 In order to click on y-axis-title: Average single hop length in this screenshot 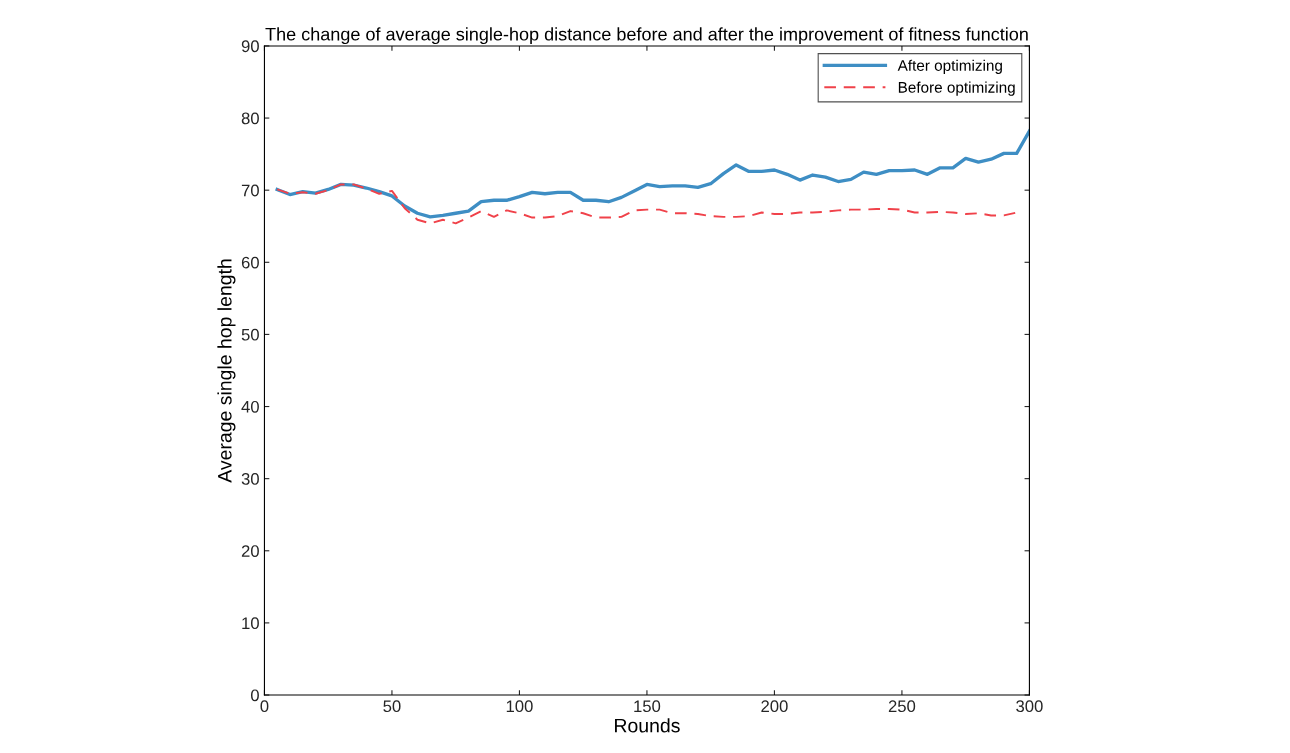, I will do `click(226, 371)`.